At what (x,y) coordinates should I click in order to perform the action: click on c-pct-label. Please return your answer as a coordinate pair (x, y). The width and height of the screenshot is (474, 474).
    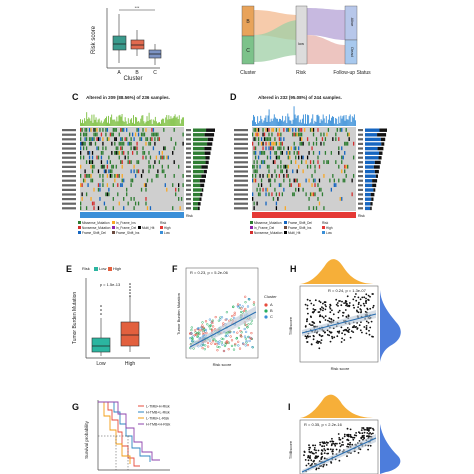
    Looking at the image, I should click on (188, 139).